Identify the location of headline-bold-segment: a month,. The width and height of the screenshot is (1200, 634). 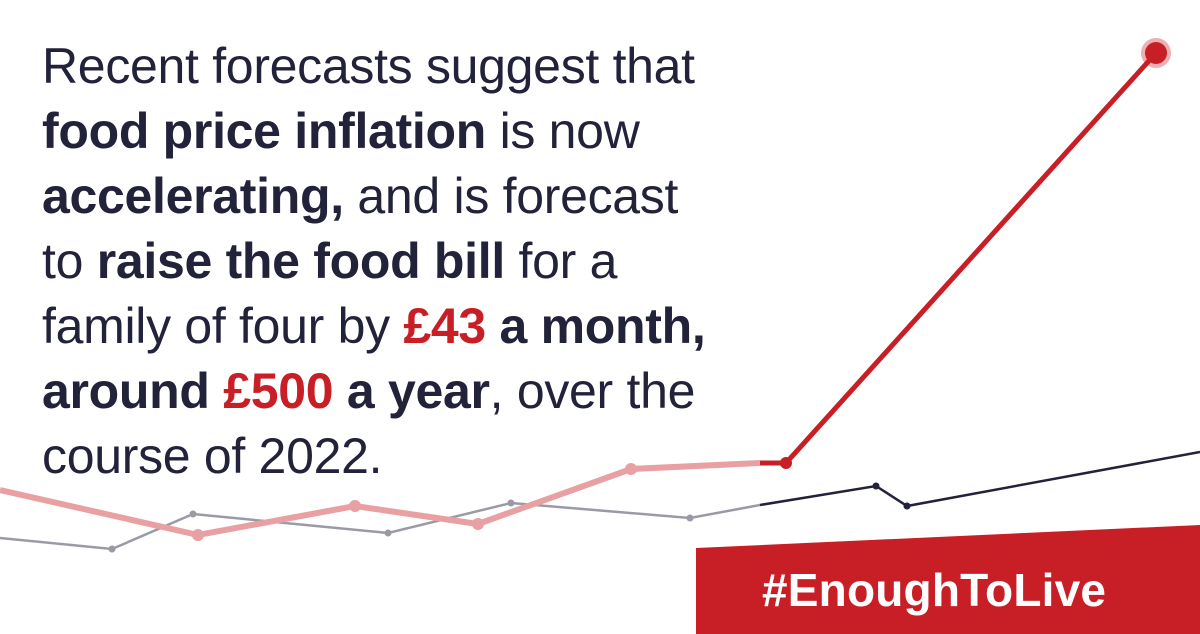
(595, 326).